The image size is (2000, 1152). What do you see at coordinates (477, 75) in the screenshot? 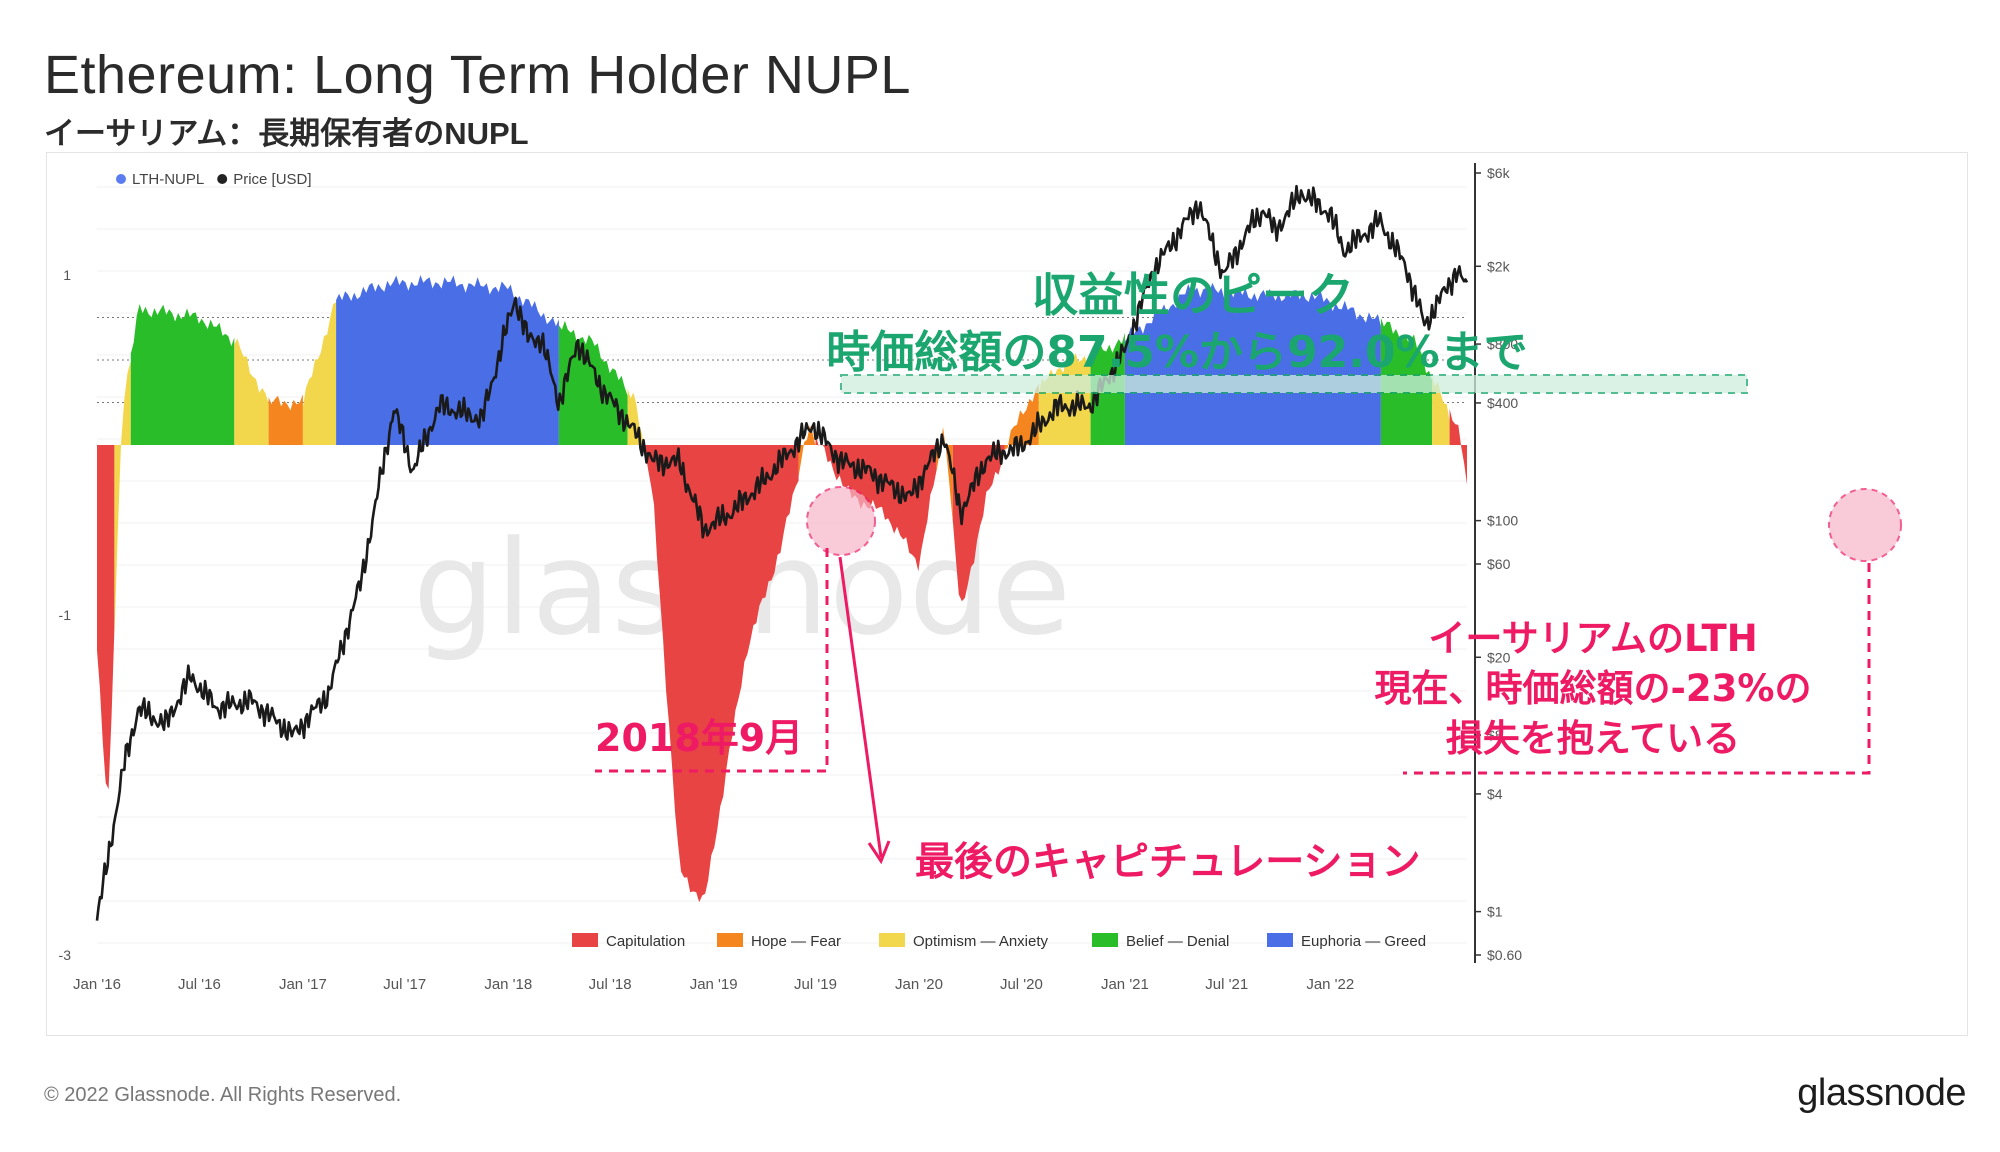
I see `page-title: Ethereum: Long Term Holder NUPL` at bounding box center [477, 75].